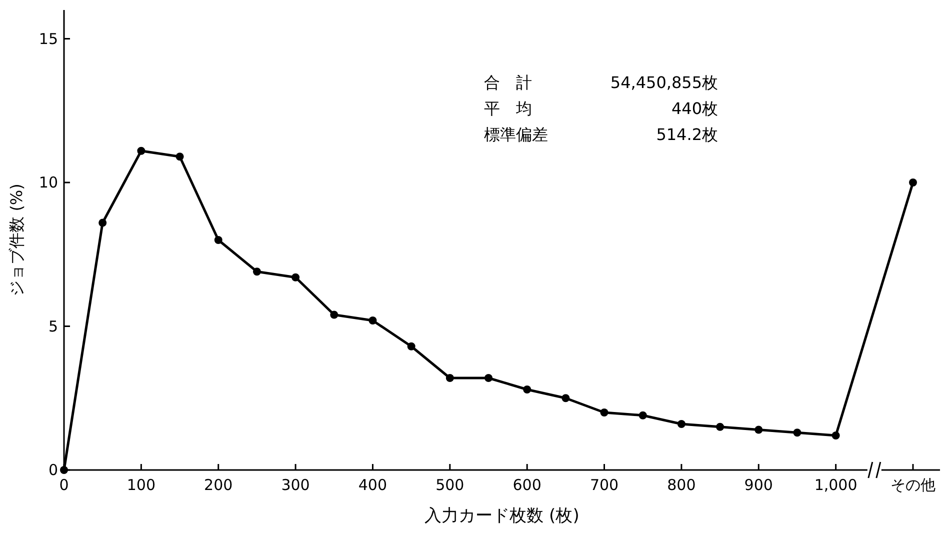  I want to click on x-tick-label: 800, so click(681, 485).